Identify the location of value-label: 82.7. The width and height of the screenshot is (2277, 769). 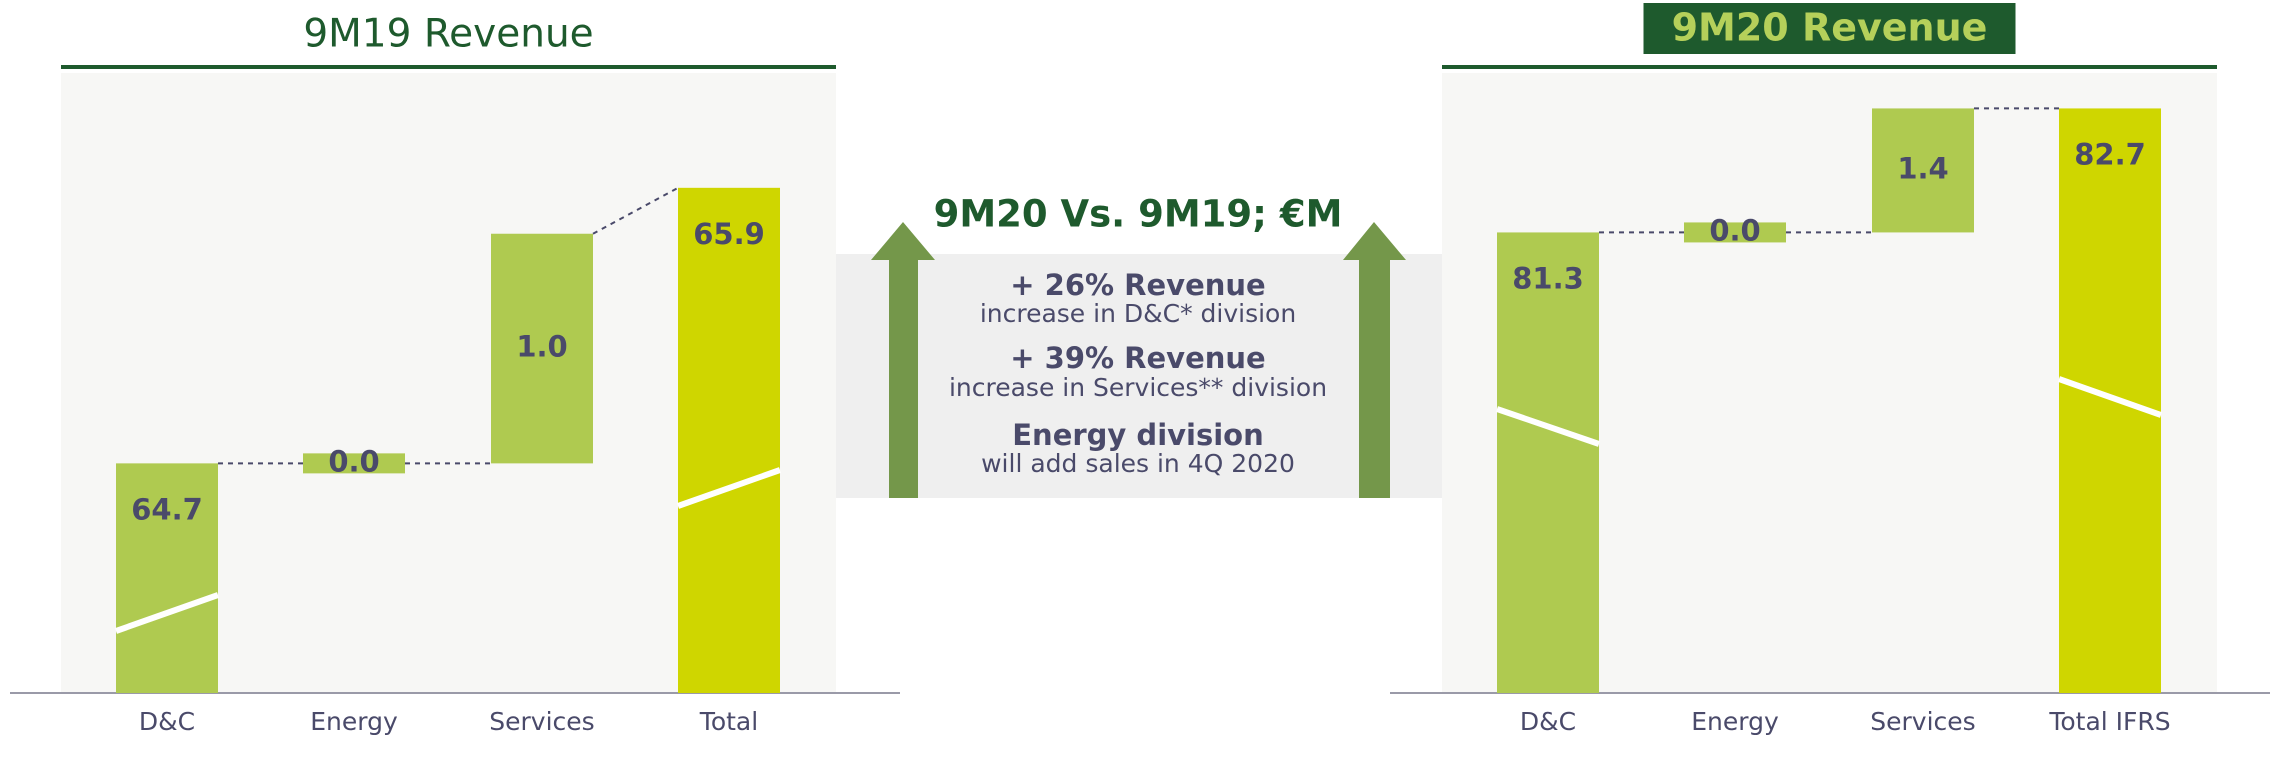
(2110, 154).